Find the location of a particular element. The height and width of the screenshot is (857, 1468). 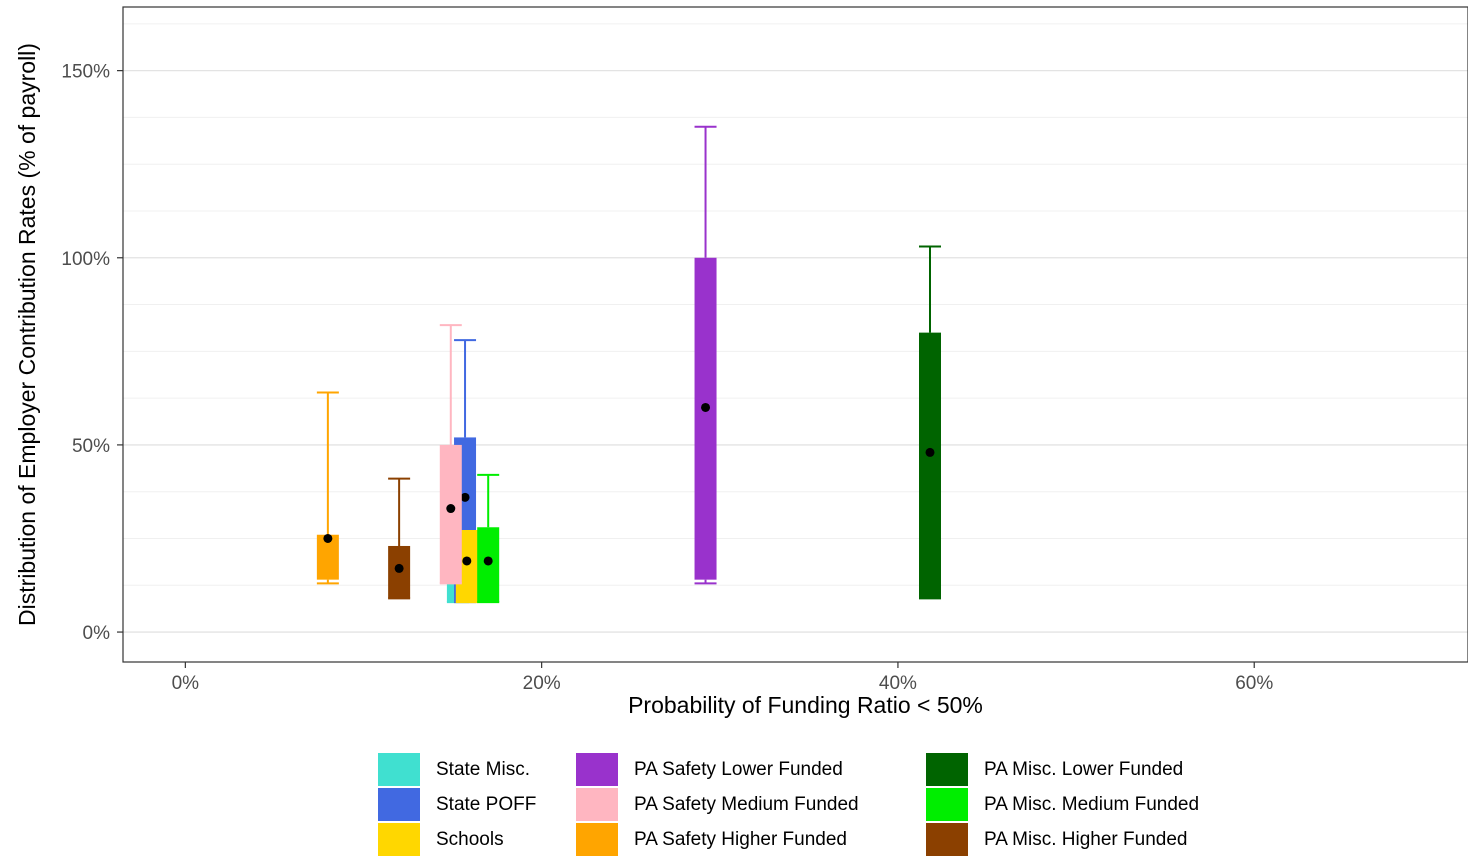

legend-label: PA Misc. Medium Funded is located at coordinates (1092, 804).